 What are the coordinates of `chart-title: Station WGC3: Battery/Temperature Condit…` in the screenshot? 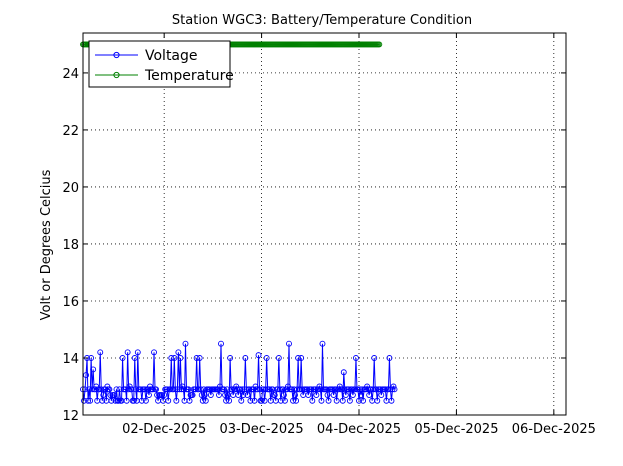 It's located at (322, 20).